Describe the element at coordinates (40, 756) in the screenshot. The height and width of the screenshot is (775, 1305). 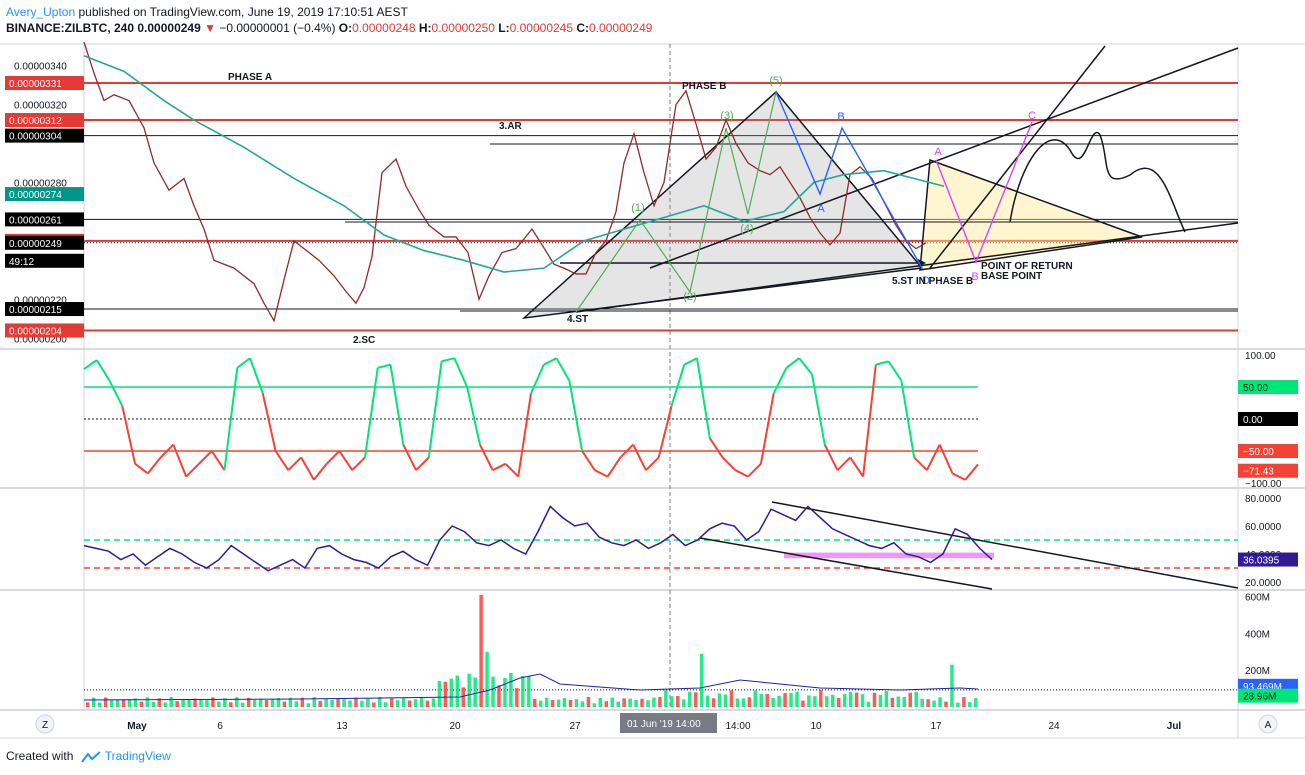
I see `created-with-label: Created with` at that location.